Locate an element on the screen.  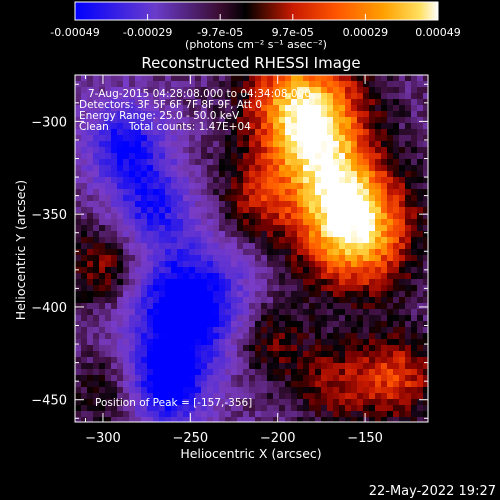
peak-position-label: Position of Peak = [-157,-356] is located at coordinates (173, 403).